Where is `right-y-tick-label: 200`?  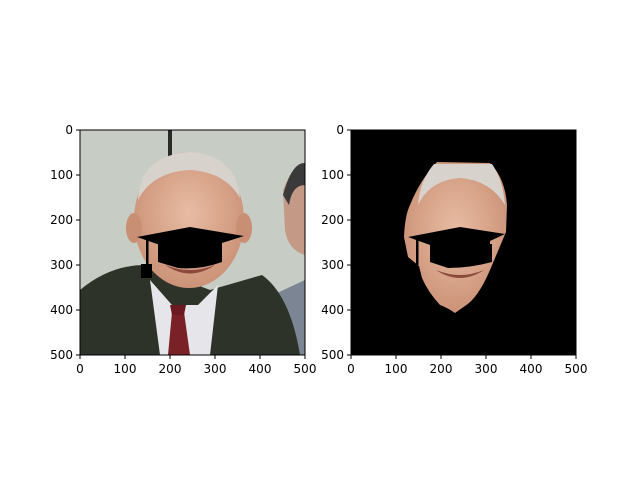
right-y-tick-label: 200 is located at coordinates (332, 220).